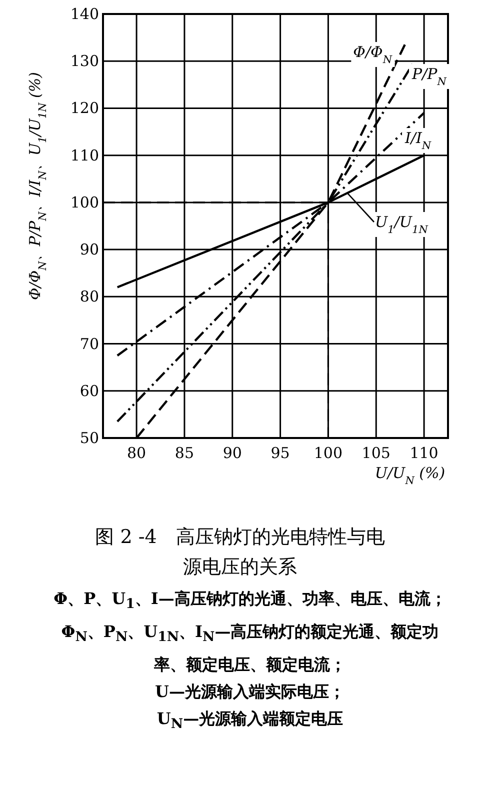 The height and width of the screenshot is (792, 500). What do you see at coordinates (89, 438) in the screenshot?
I see `y-tick-label: 50` at bounding box center [89, 438].